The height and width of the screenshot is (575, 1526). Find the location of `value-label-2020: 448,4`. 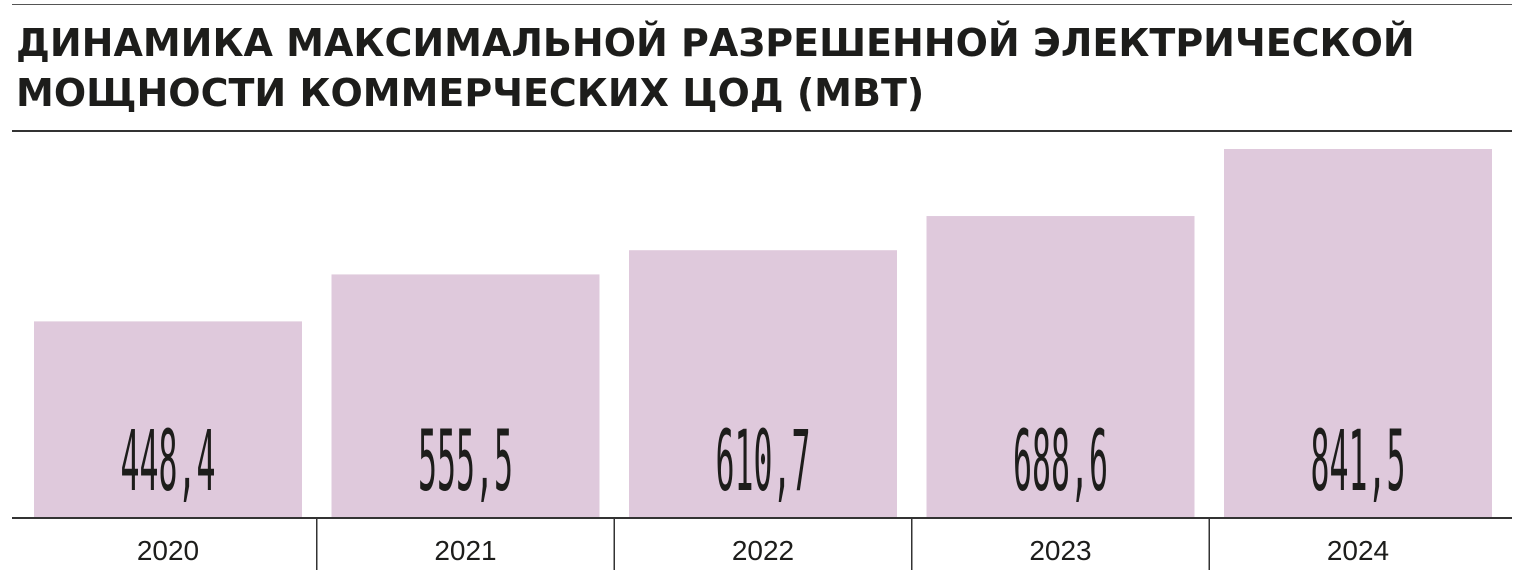

value-label-2020: 448,4 is located at coordinates (167, 462).